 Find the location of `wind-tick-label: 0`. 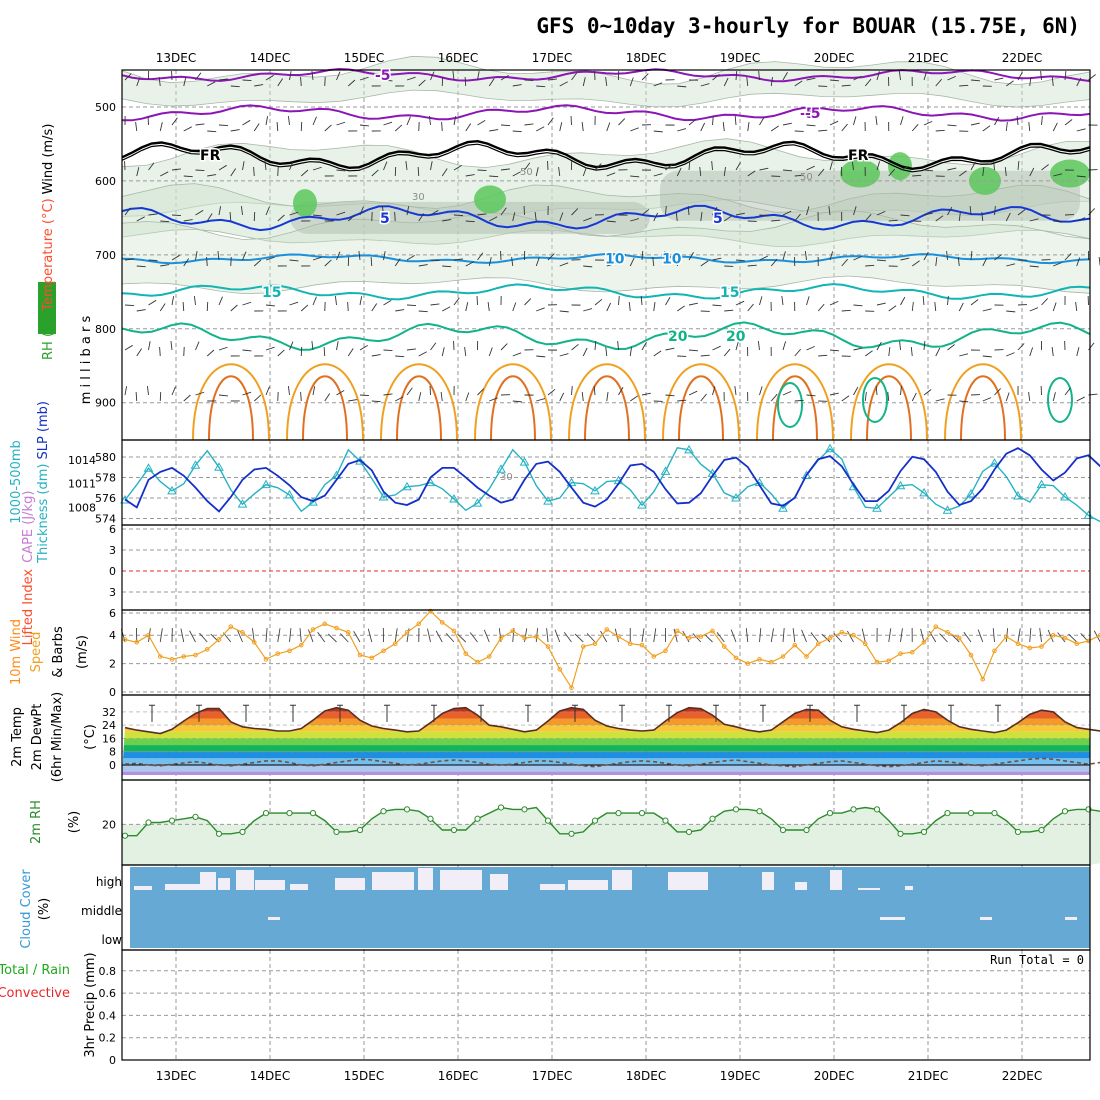

wind-tick-label: 0 is located at coordinates (112, 692).